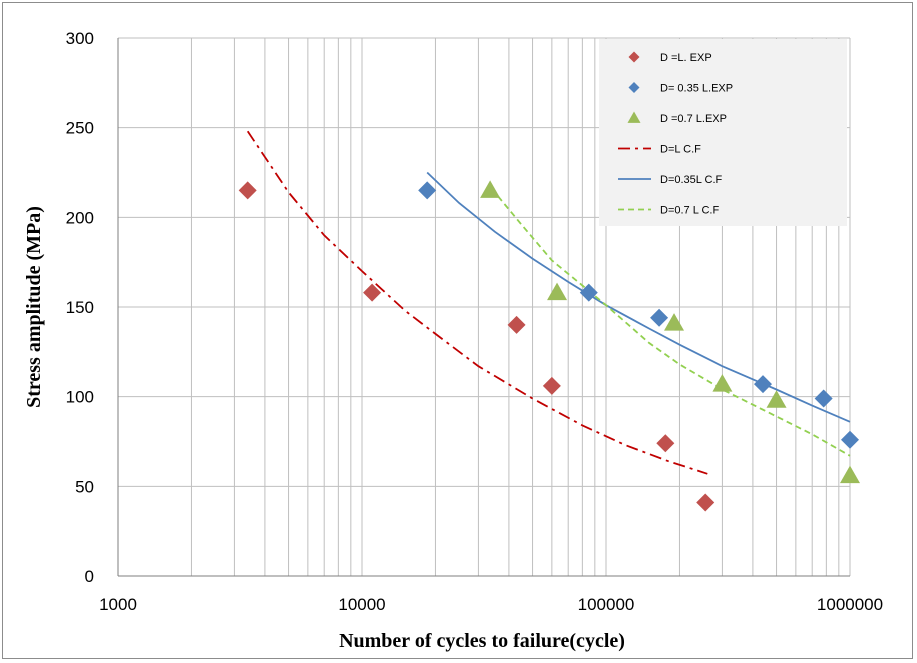  I want to click on legend-label: D=0.7 L C.F, so click(689, 211).